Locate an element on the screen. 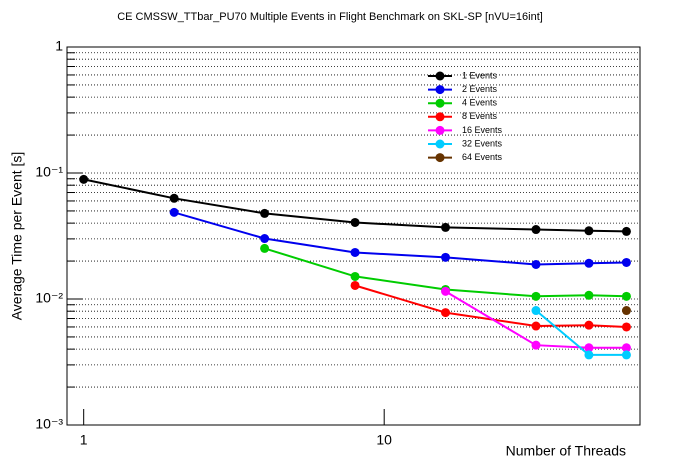 The width and height of the screenshot is (696, 472). legend-label: 8 Events is located at coordinates (480, 116).